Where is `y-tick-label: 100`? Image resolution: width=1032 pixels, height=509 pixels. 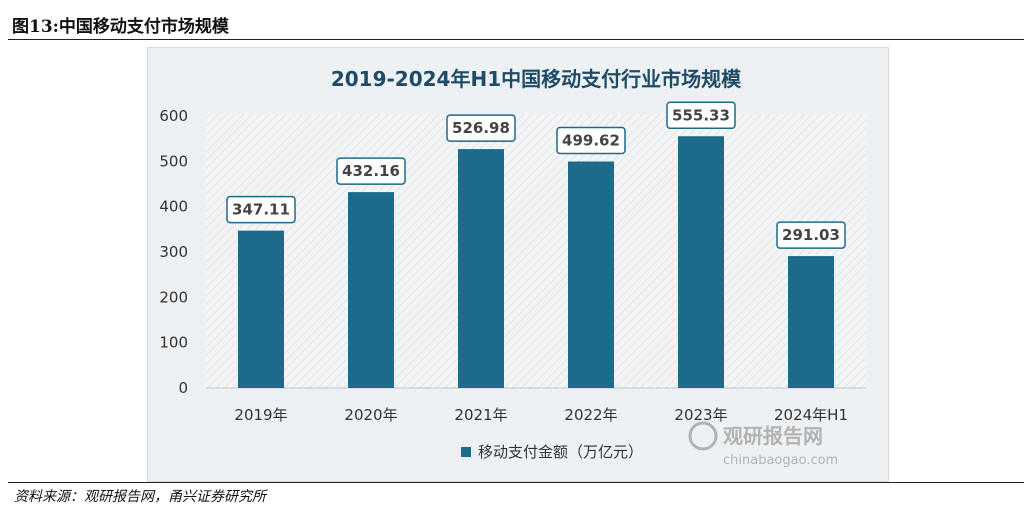 y-tick-label: 100 is located at coordinates (173, 343).